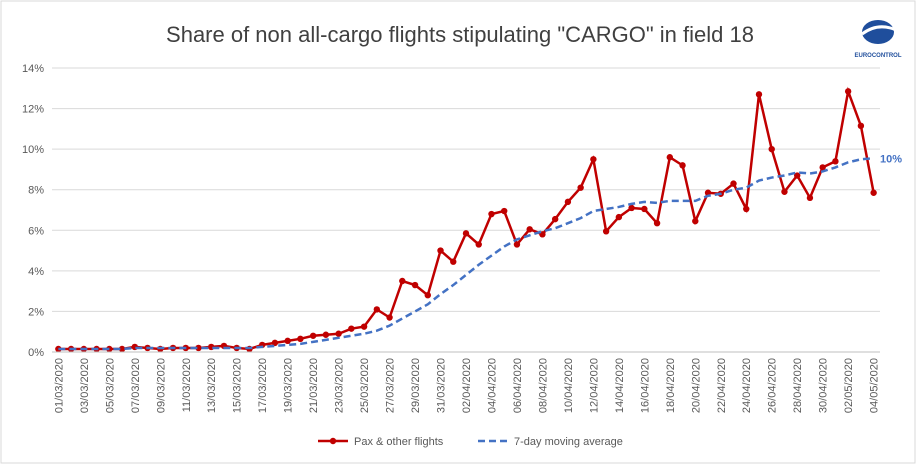 The width and height of the screenshot is (916, 464). What do you see at coordinates (671, 385) in the screenshot?
I see `x-tick-label: 18/04/2020` at bounding box center [671, 385].